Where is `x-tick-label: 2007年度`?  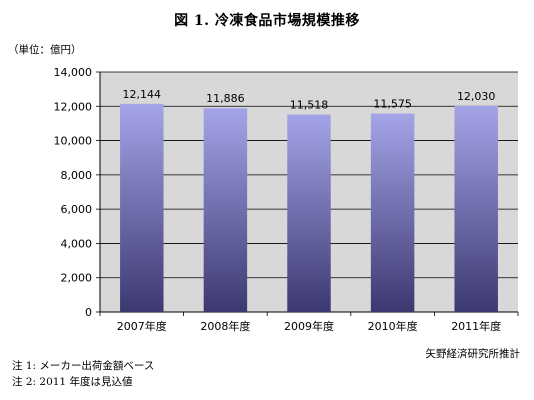
x-tick-label: 2007年度 is located at coordinates (142, 326).